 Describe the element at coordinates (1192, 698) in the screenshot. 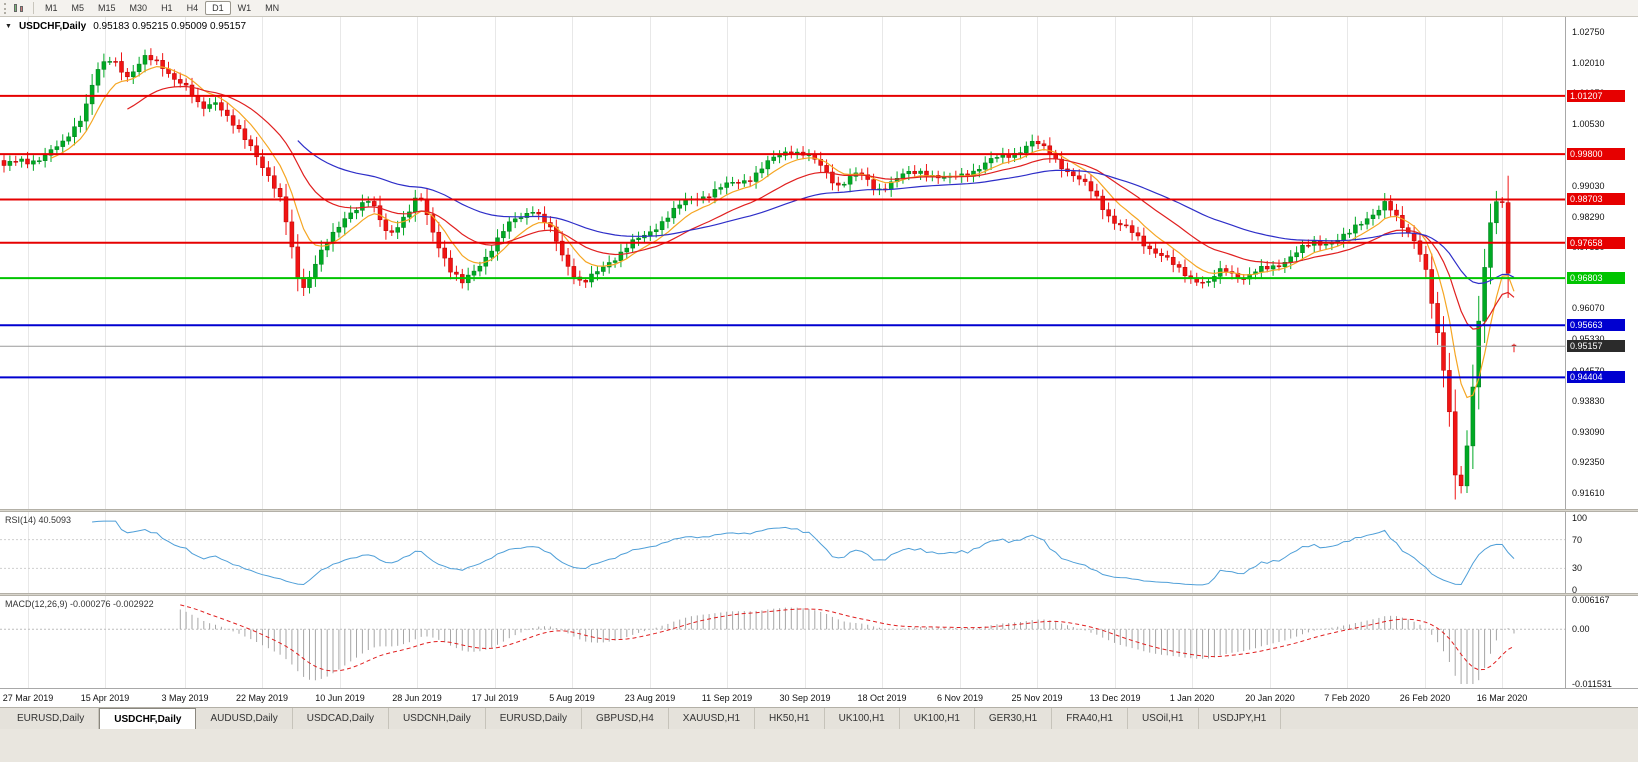

I see `date-tick: 1 Jan 2020` at that location.